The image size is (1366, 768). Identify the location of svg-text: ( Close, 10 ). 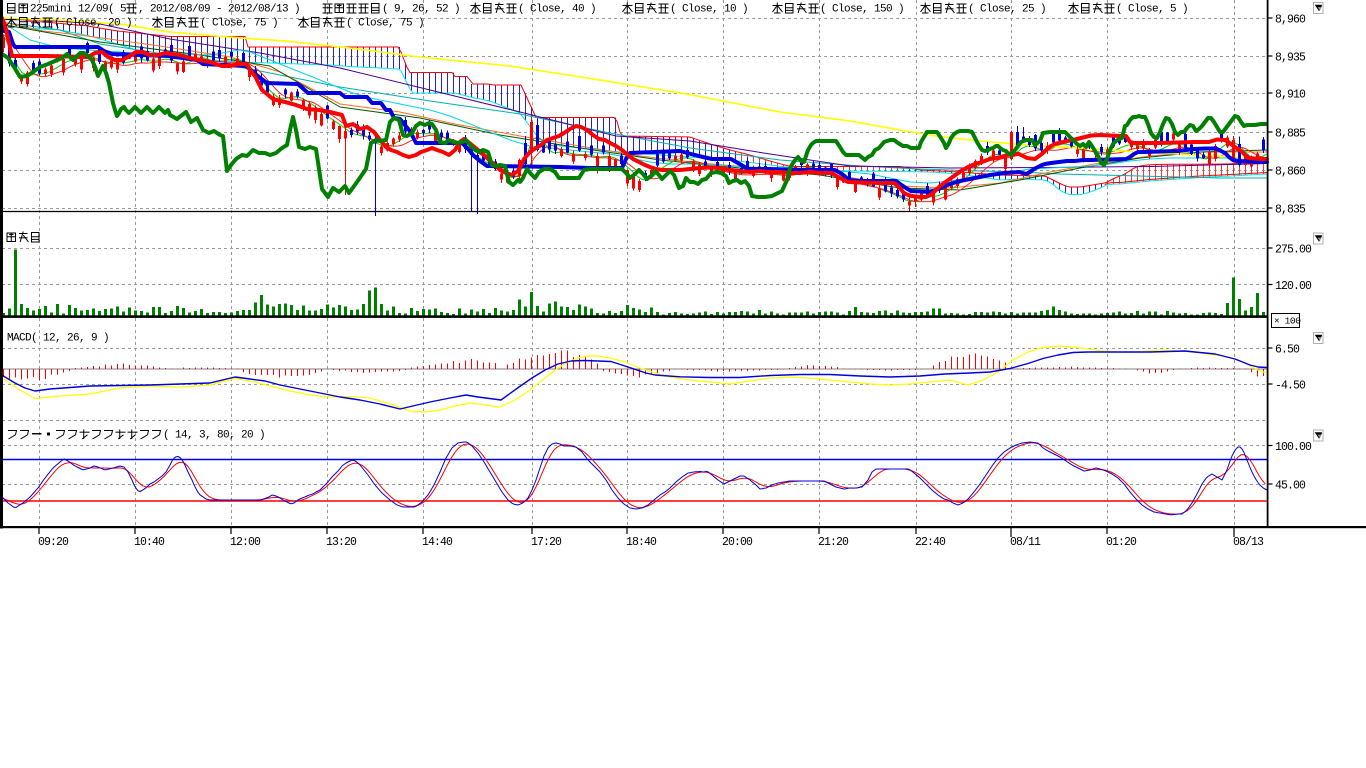
(709, 10).